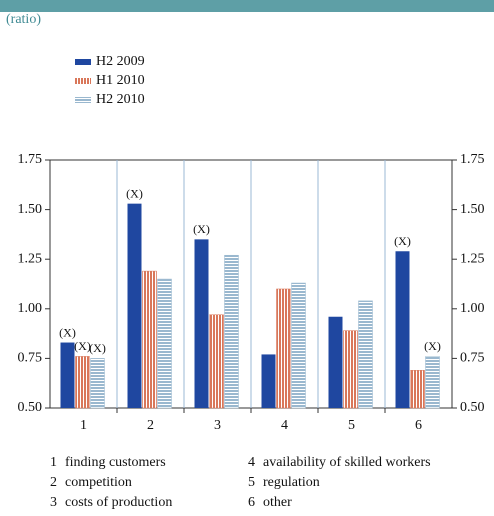 This screenshot has width=494, height=516. Describe the element at coordinates (291, 482) in the screenshot. I see `key-label: regulation` at that location.